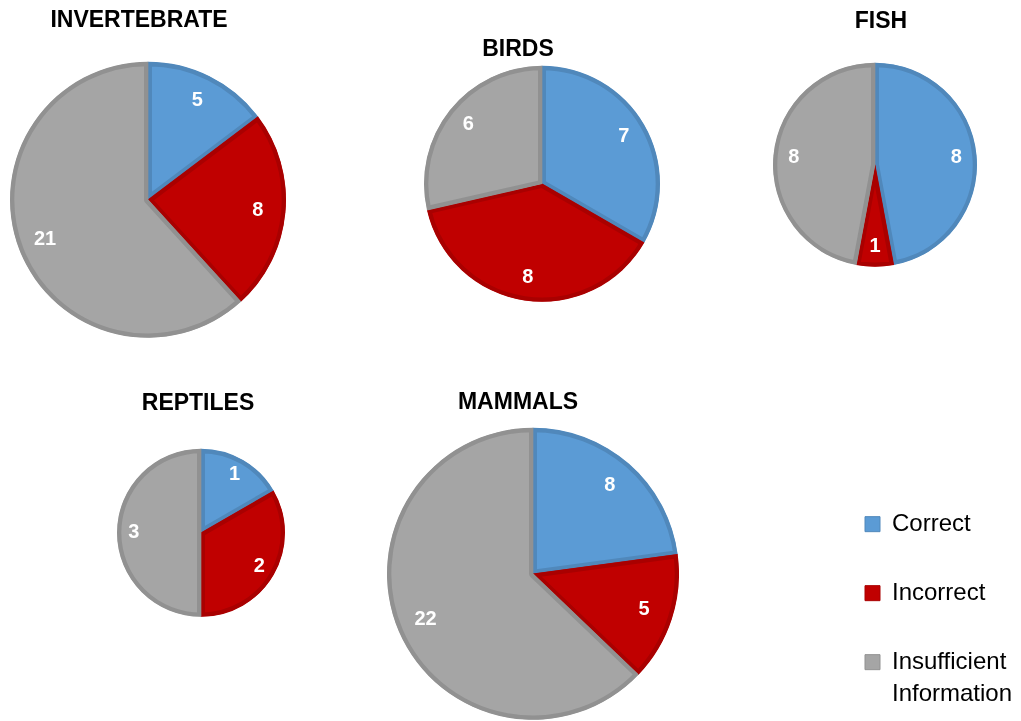  What do you see at coordinates (468, 123) in the screenshot?
I see `data-label: 6` at bounding box center [468, 123].